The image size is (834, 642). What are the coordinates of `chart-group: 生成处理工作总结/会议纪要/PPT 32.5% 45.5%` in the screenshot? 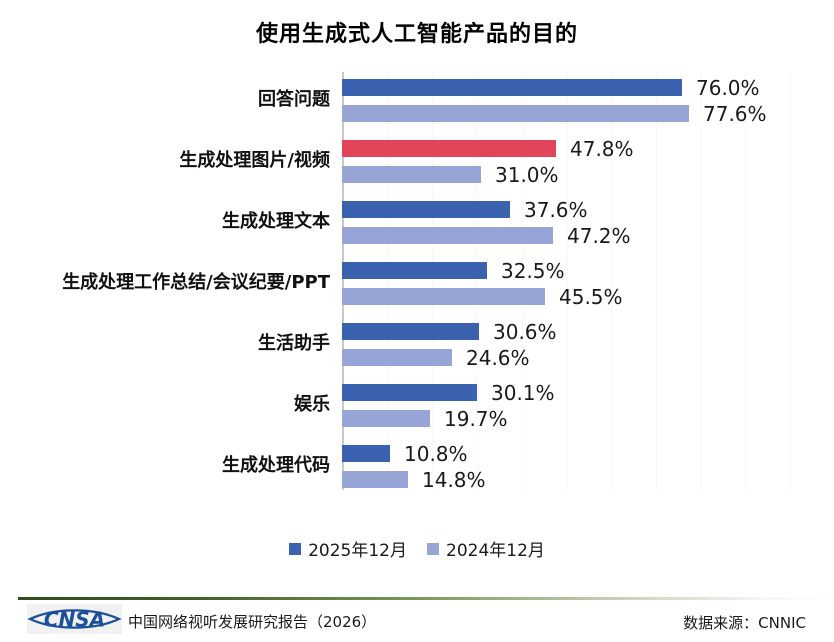 It's located at (417, 284).